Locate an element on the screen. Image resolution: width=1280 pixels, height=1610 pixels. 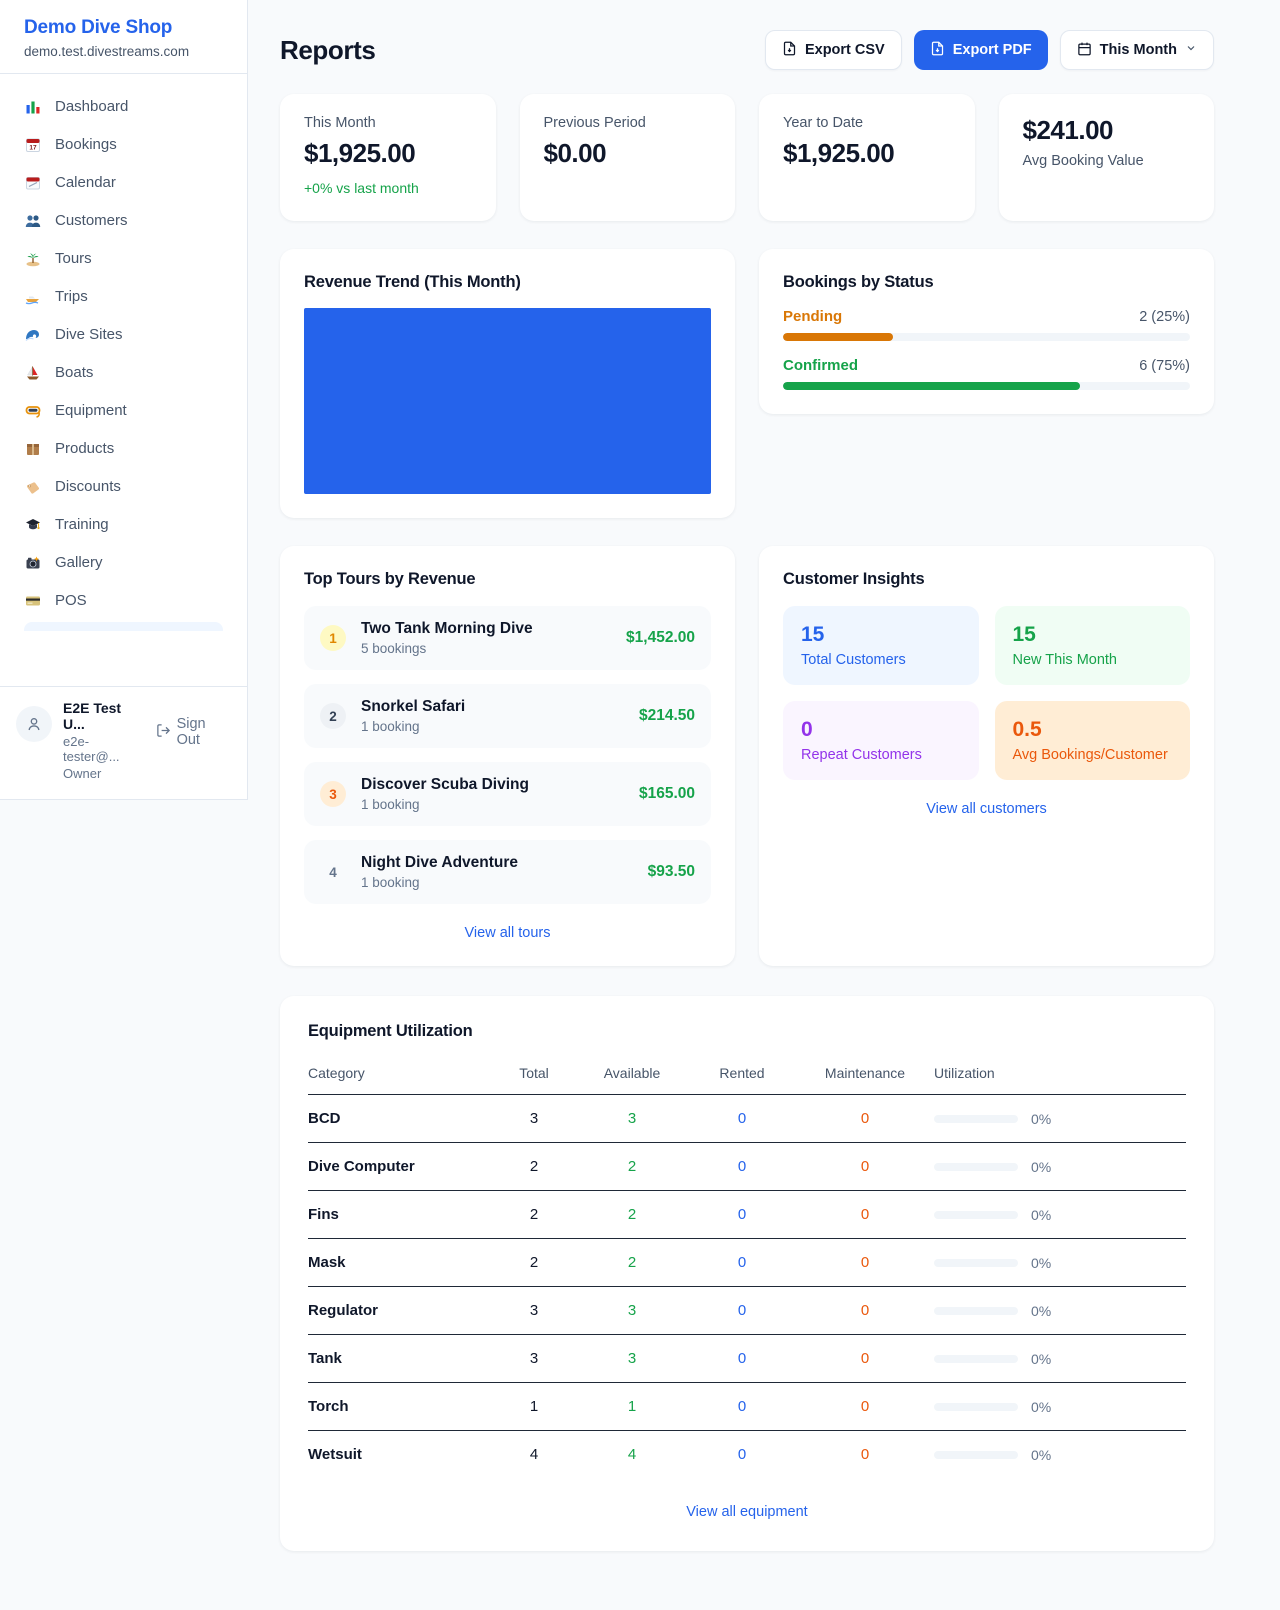
export-pdf-button: Export PDF is located at coordinates (980, 50).